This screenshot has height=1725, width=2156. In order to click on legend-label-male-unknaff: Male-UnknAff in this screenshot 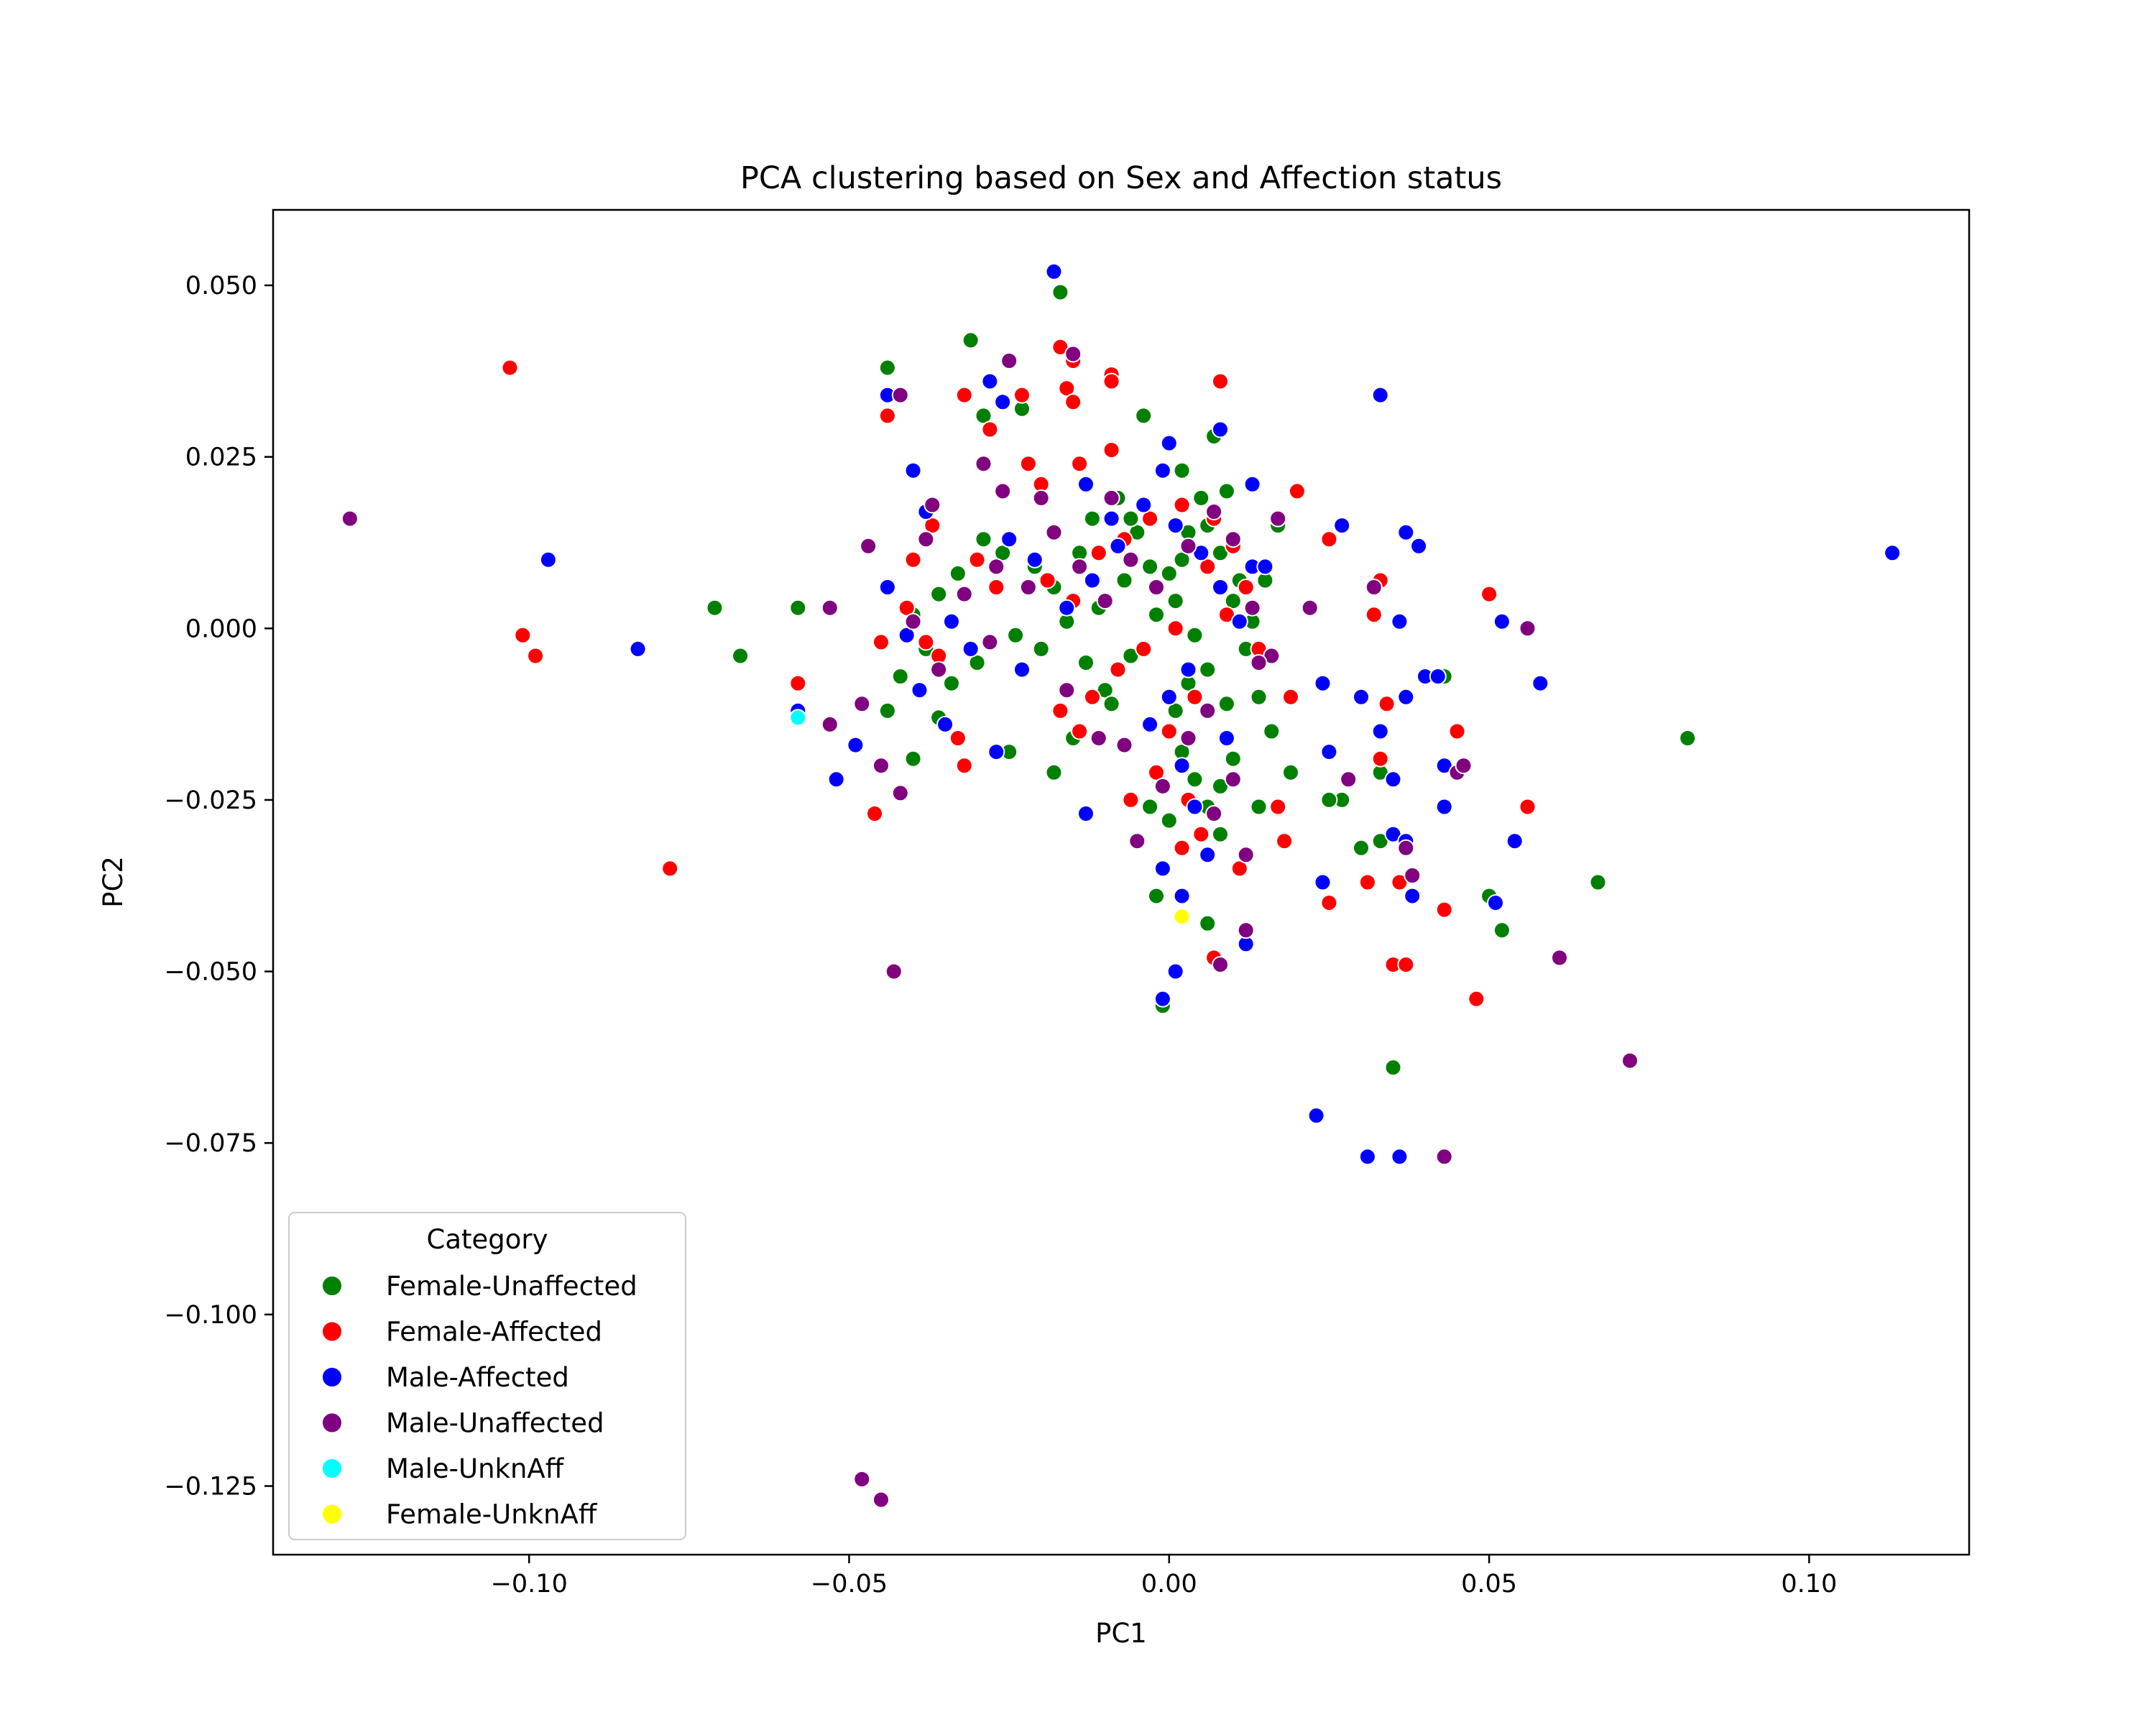, I will do `click(475, 1468)`.